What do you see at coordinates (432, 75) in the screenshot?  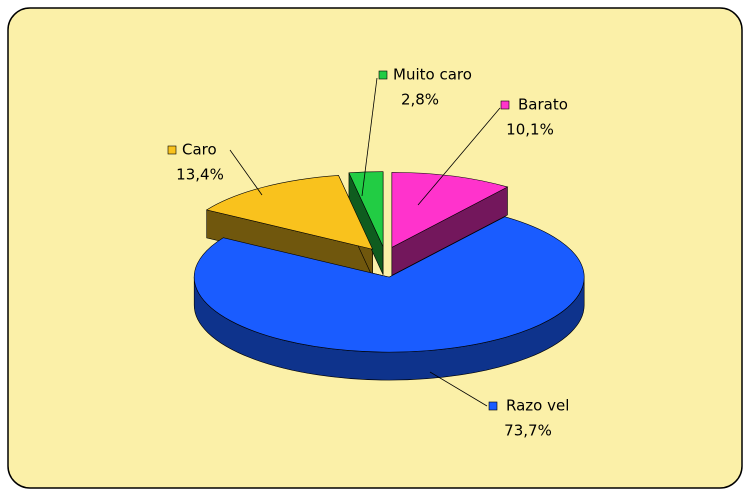 I see `slice-label: Muito caro` at bounding box center [432, 75].